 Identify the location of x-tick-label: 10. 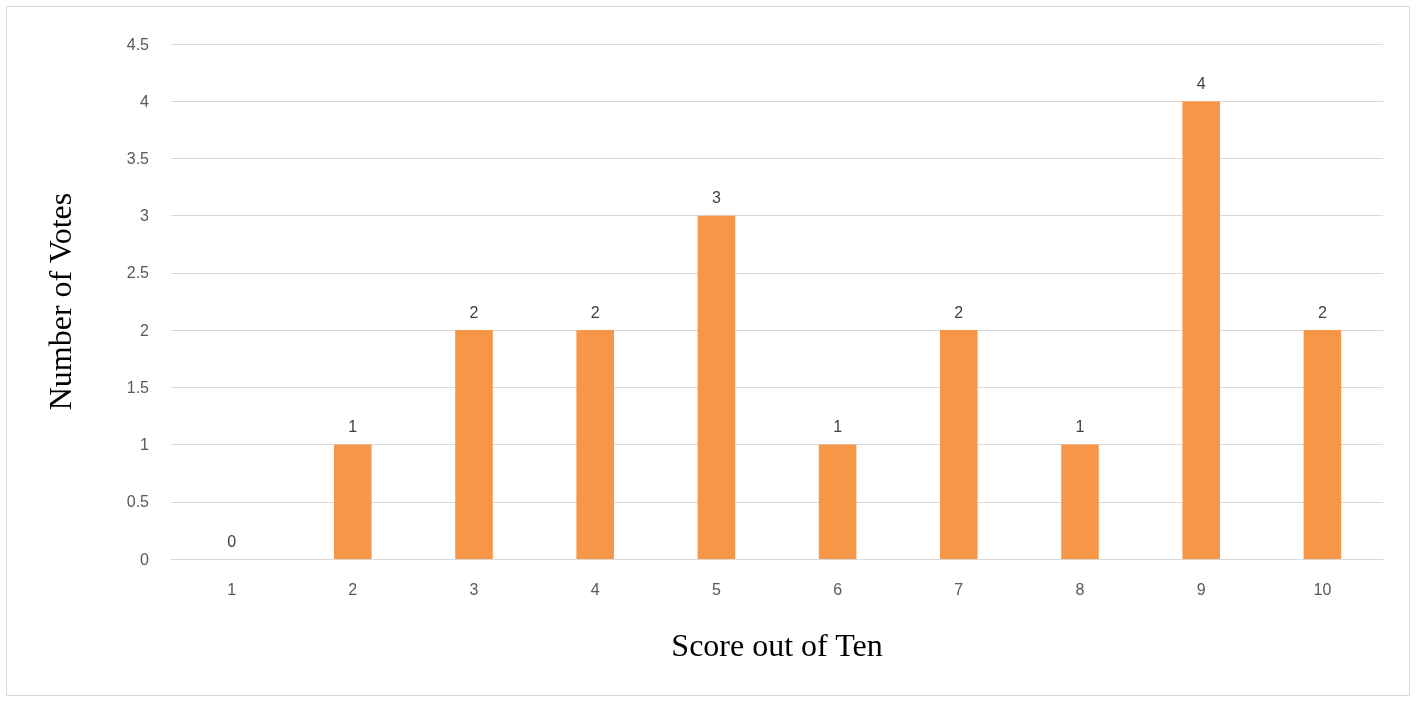
(1322, 589).